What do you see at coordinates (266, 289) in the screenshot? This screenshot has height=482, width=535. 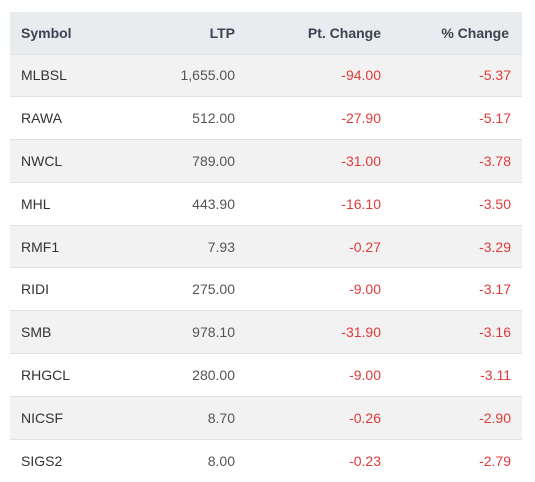 I see `table-row: RIDI 275.00 -9.00 -3.17` at bounding box center [266, 289].